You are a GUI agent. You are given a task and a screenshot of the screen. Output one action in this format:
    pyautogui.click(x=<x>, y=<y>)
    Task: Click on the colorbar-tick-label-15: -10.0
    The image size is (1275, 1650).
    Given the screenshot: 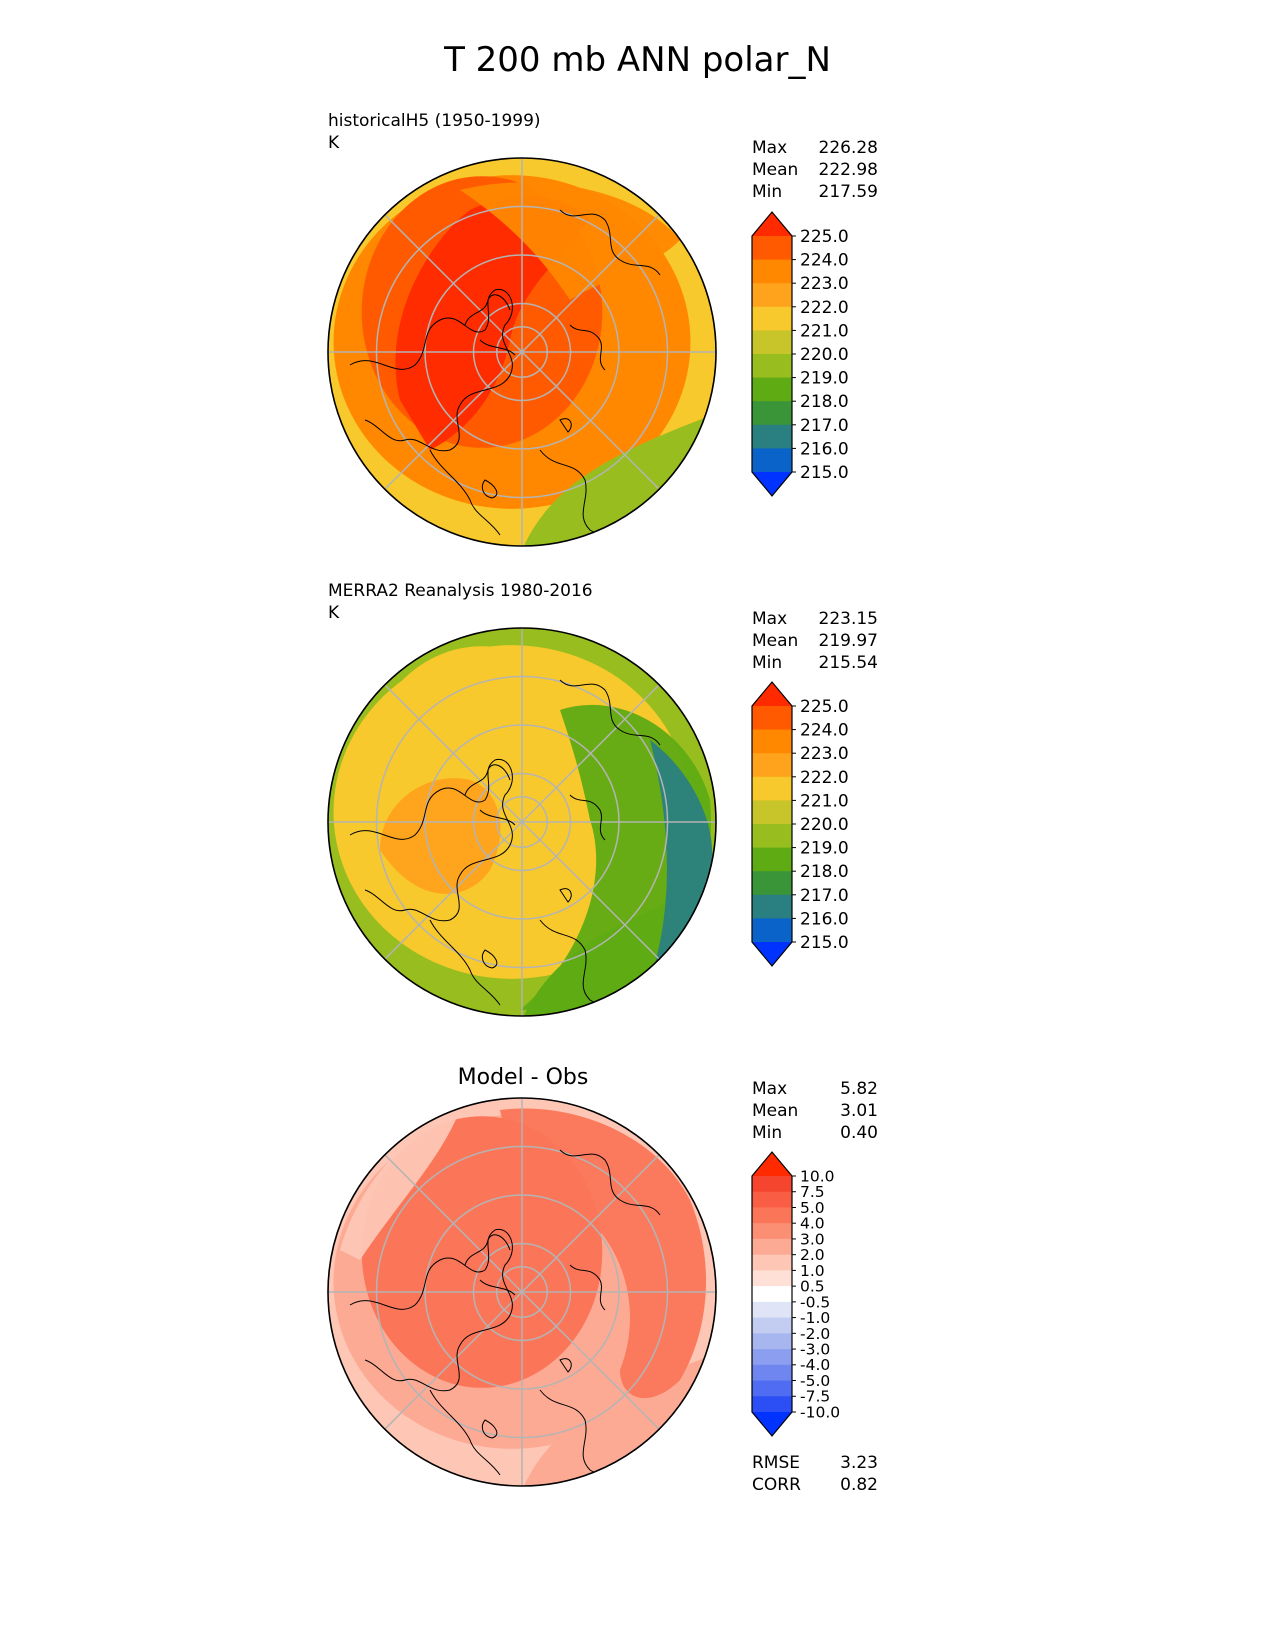 What is the action you would take?
    pyautogui.click(x=820, y=1412)
    